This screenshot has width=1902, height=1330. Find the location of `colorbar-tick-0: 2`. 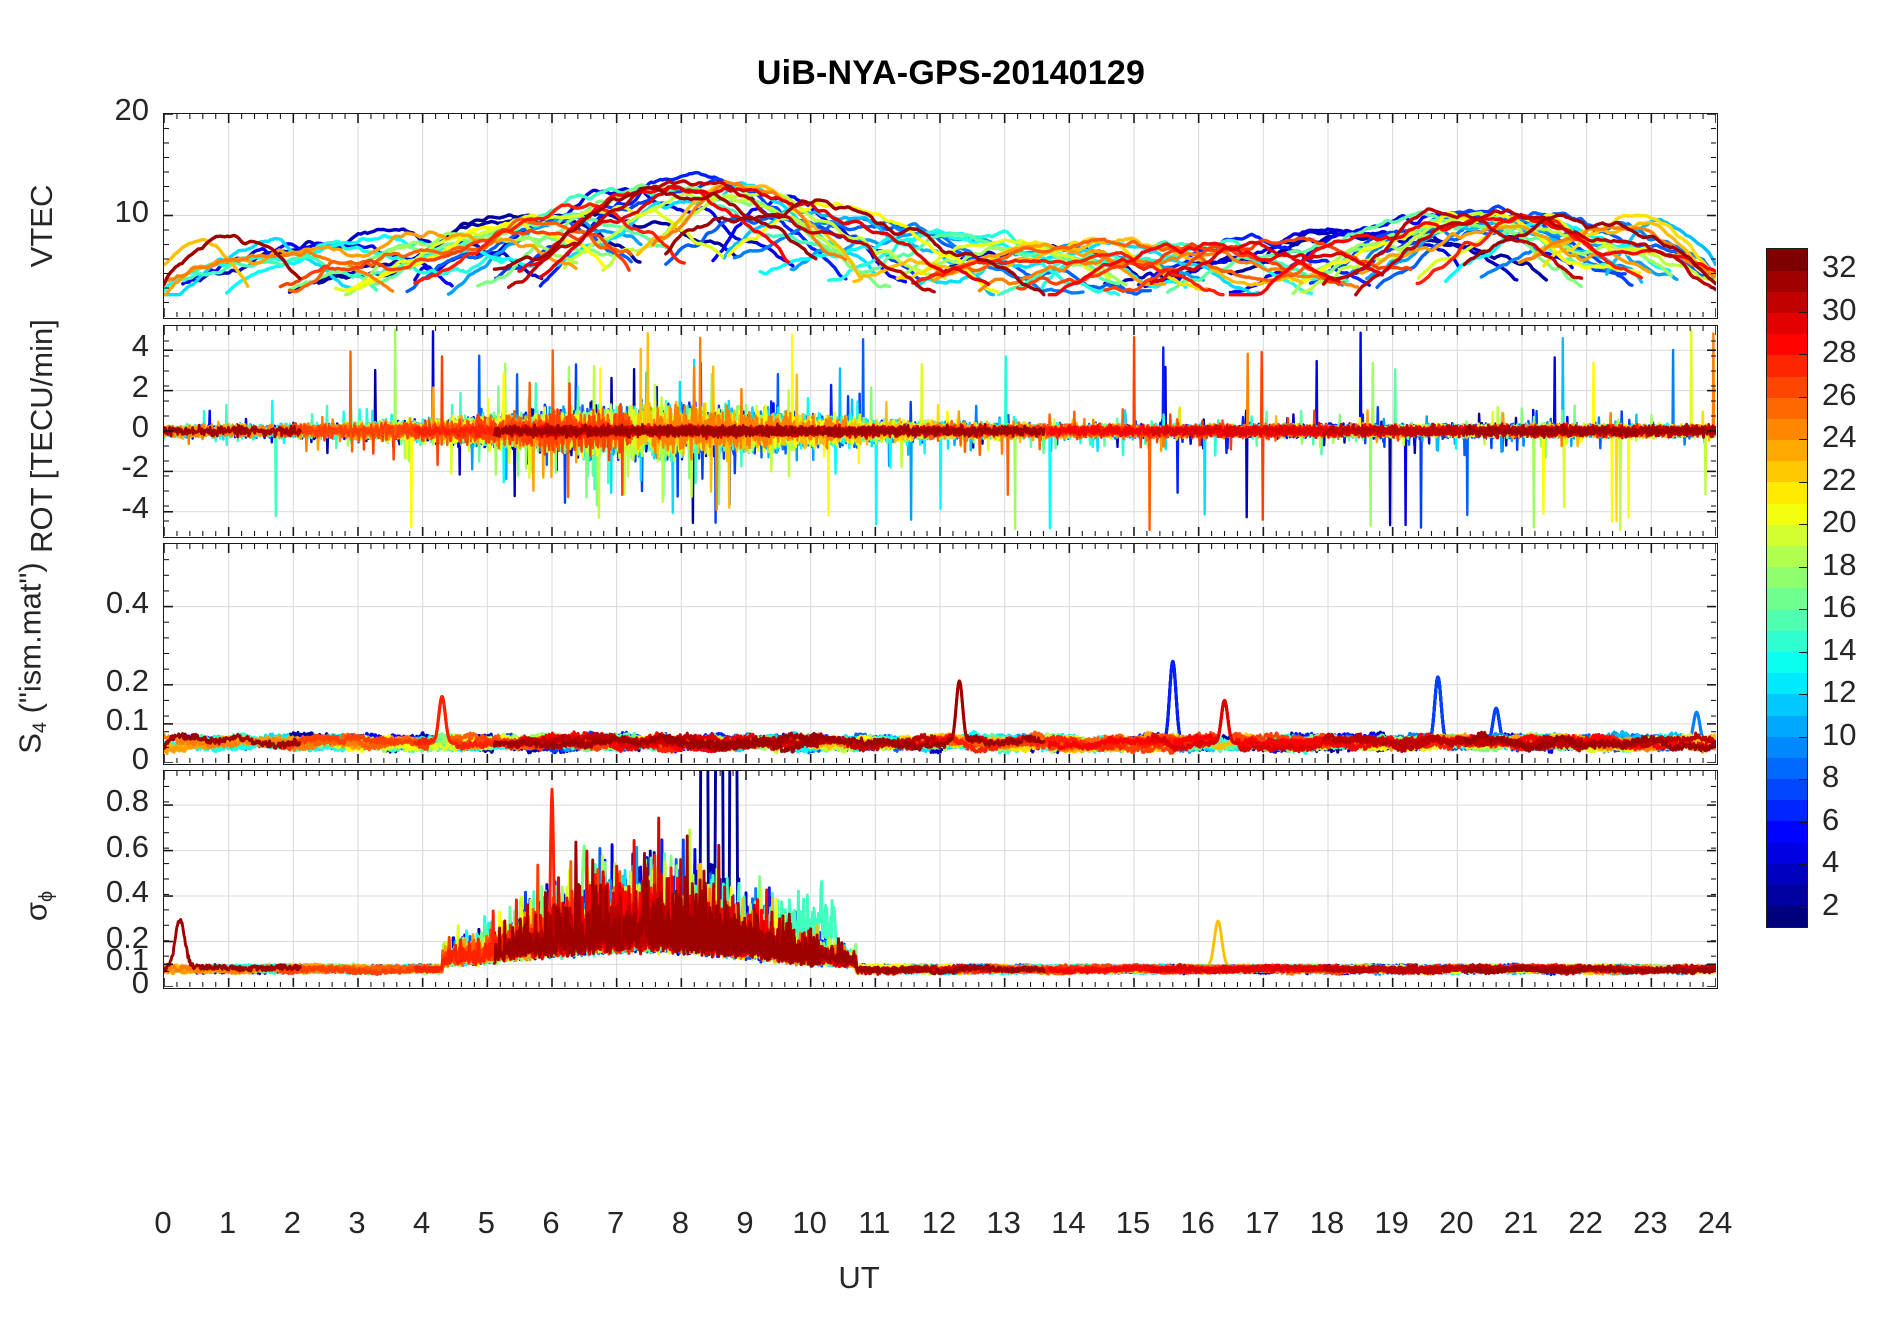

colorbar-tick-0: 2 is located at coordinates (1831, 904).